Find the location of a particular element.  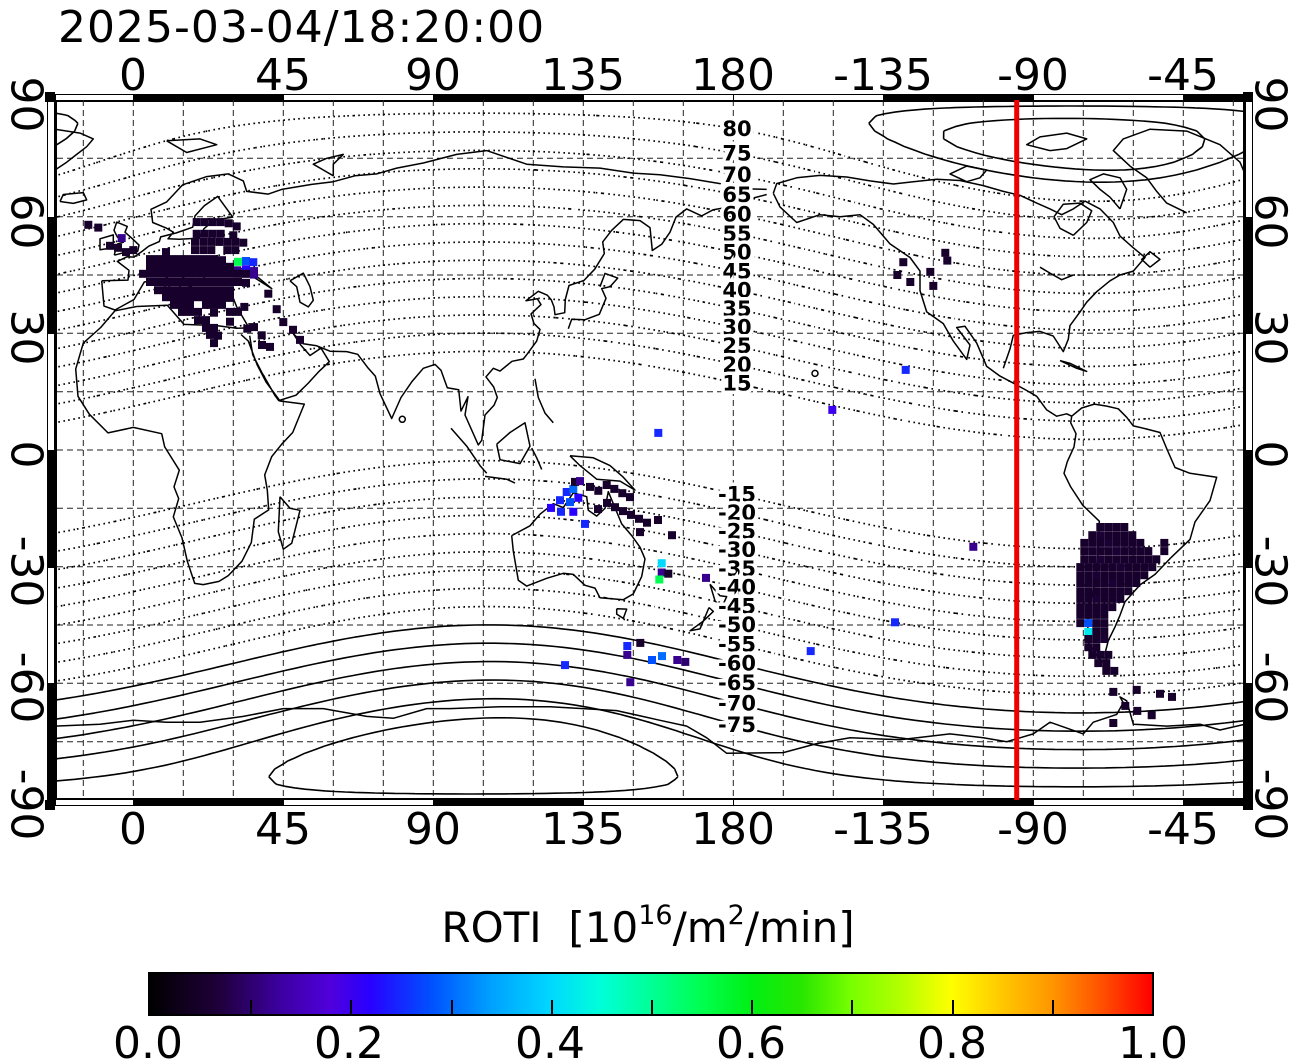

contour-label: 45 is located at coordinates (736, 272).